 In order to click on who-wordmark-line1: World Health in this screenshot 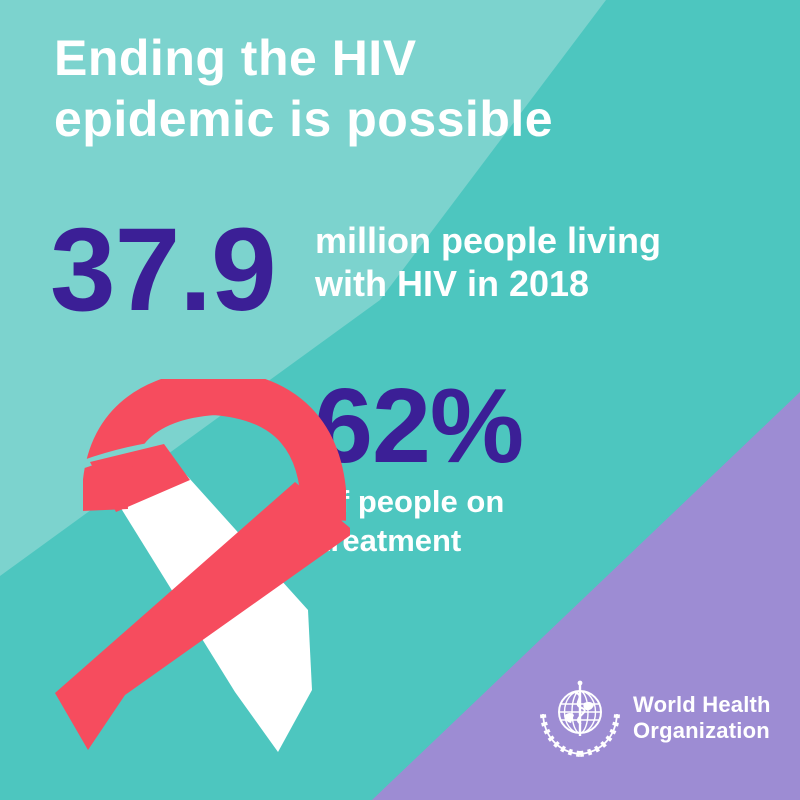, I will do `click(702, 704)`.